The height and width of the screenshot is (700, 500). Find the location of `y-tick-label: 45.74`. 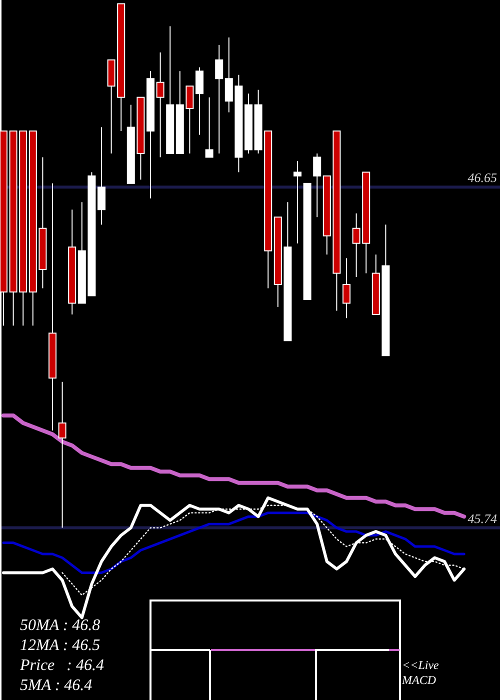

y-tick-label: 45.74 is located at coordinates (483, 518).